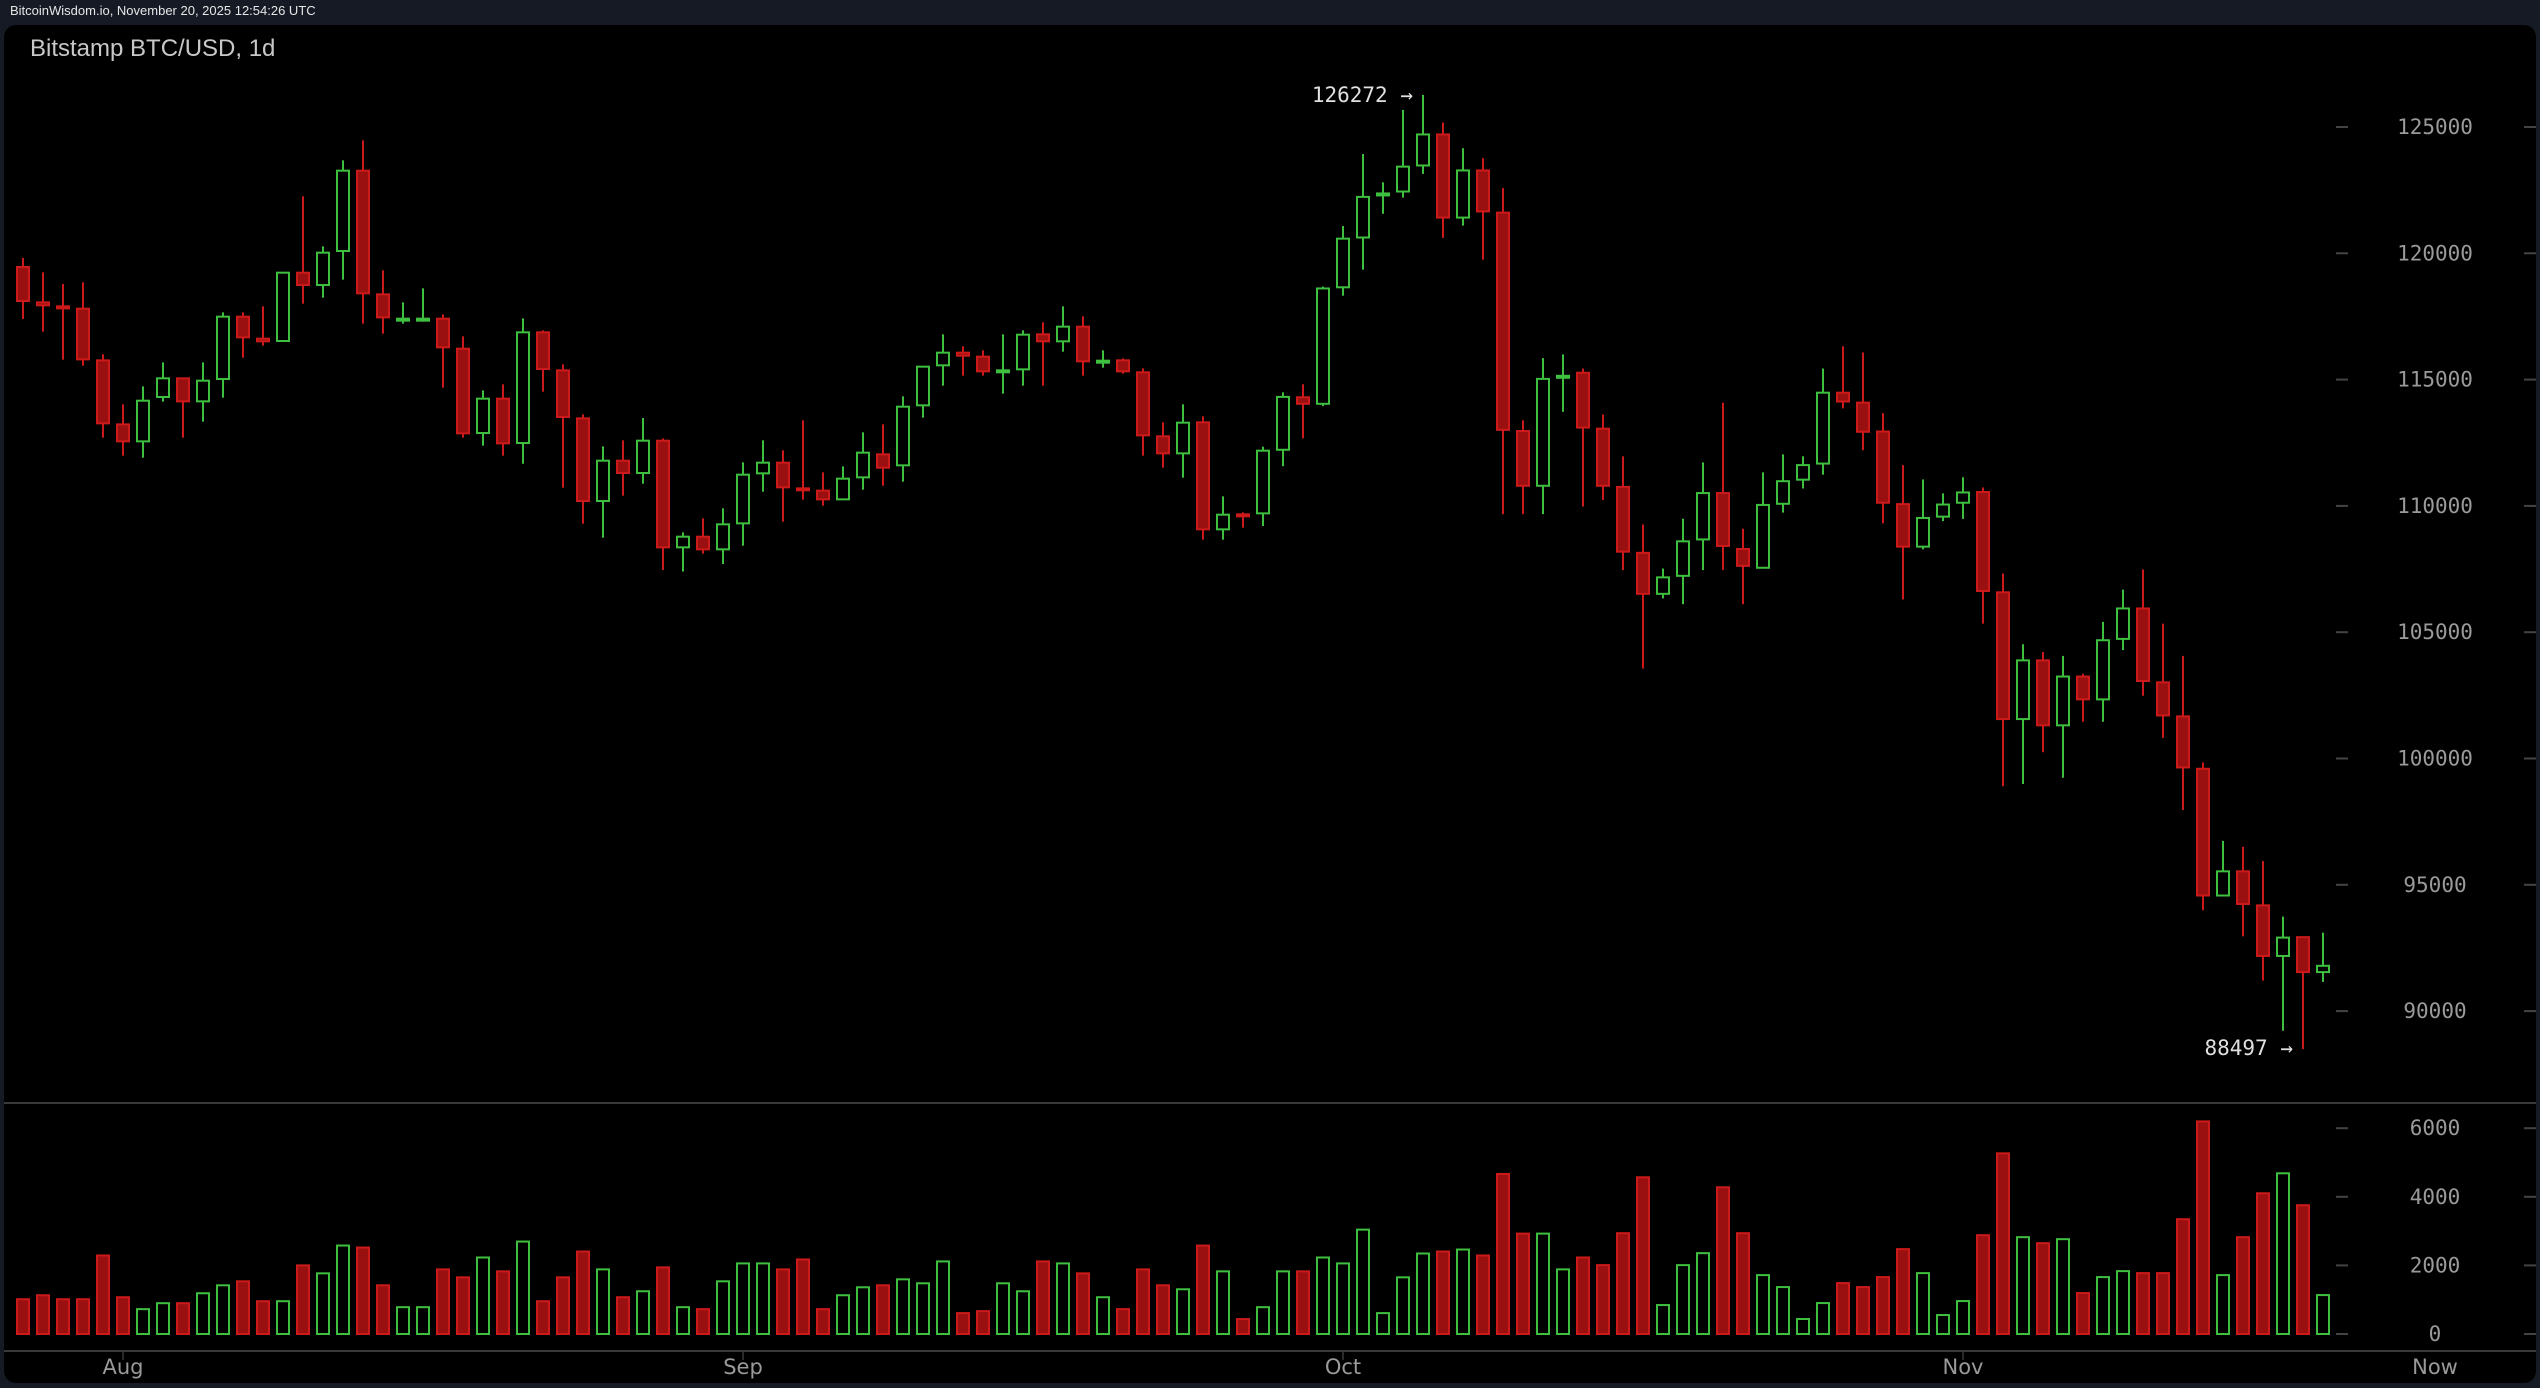  What do you see at coordinates (1343, 1367) in the screenshot?
I see `time-axis-label: Oct` at bounding box center [1343, 1367].